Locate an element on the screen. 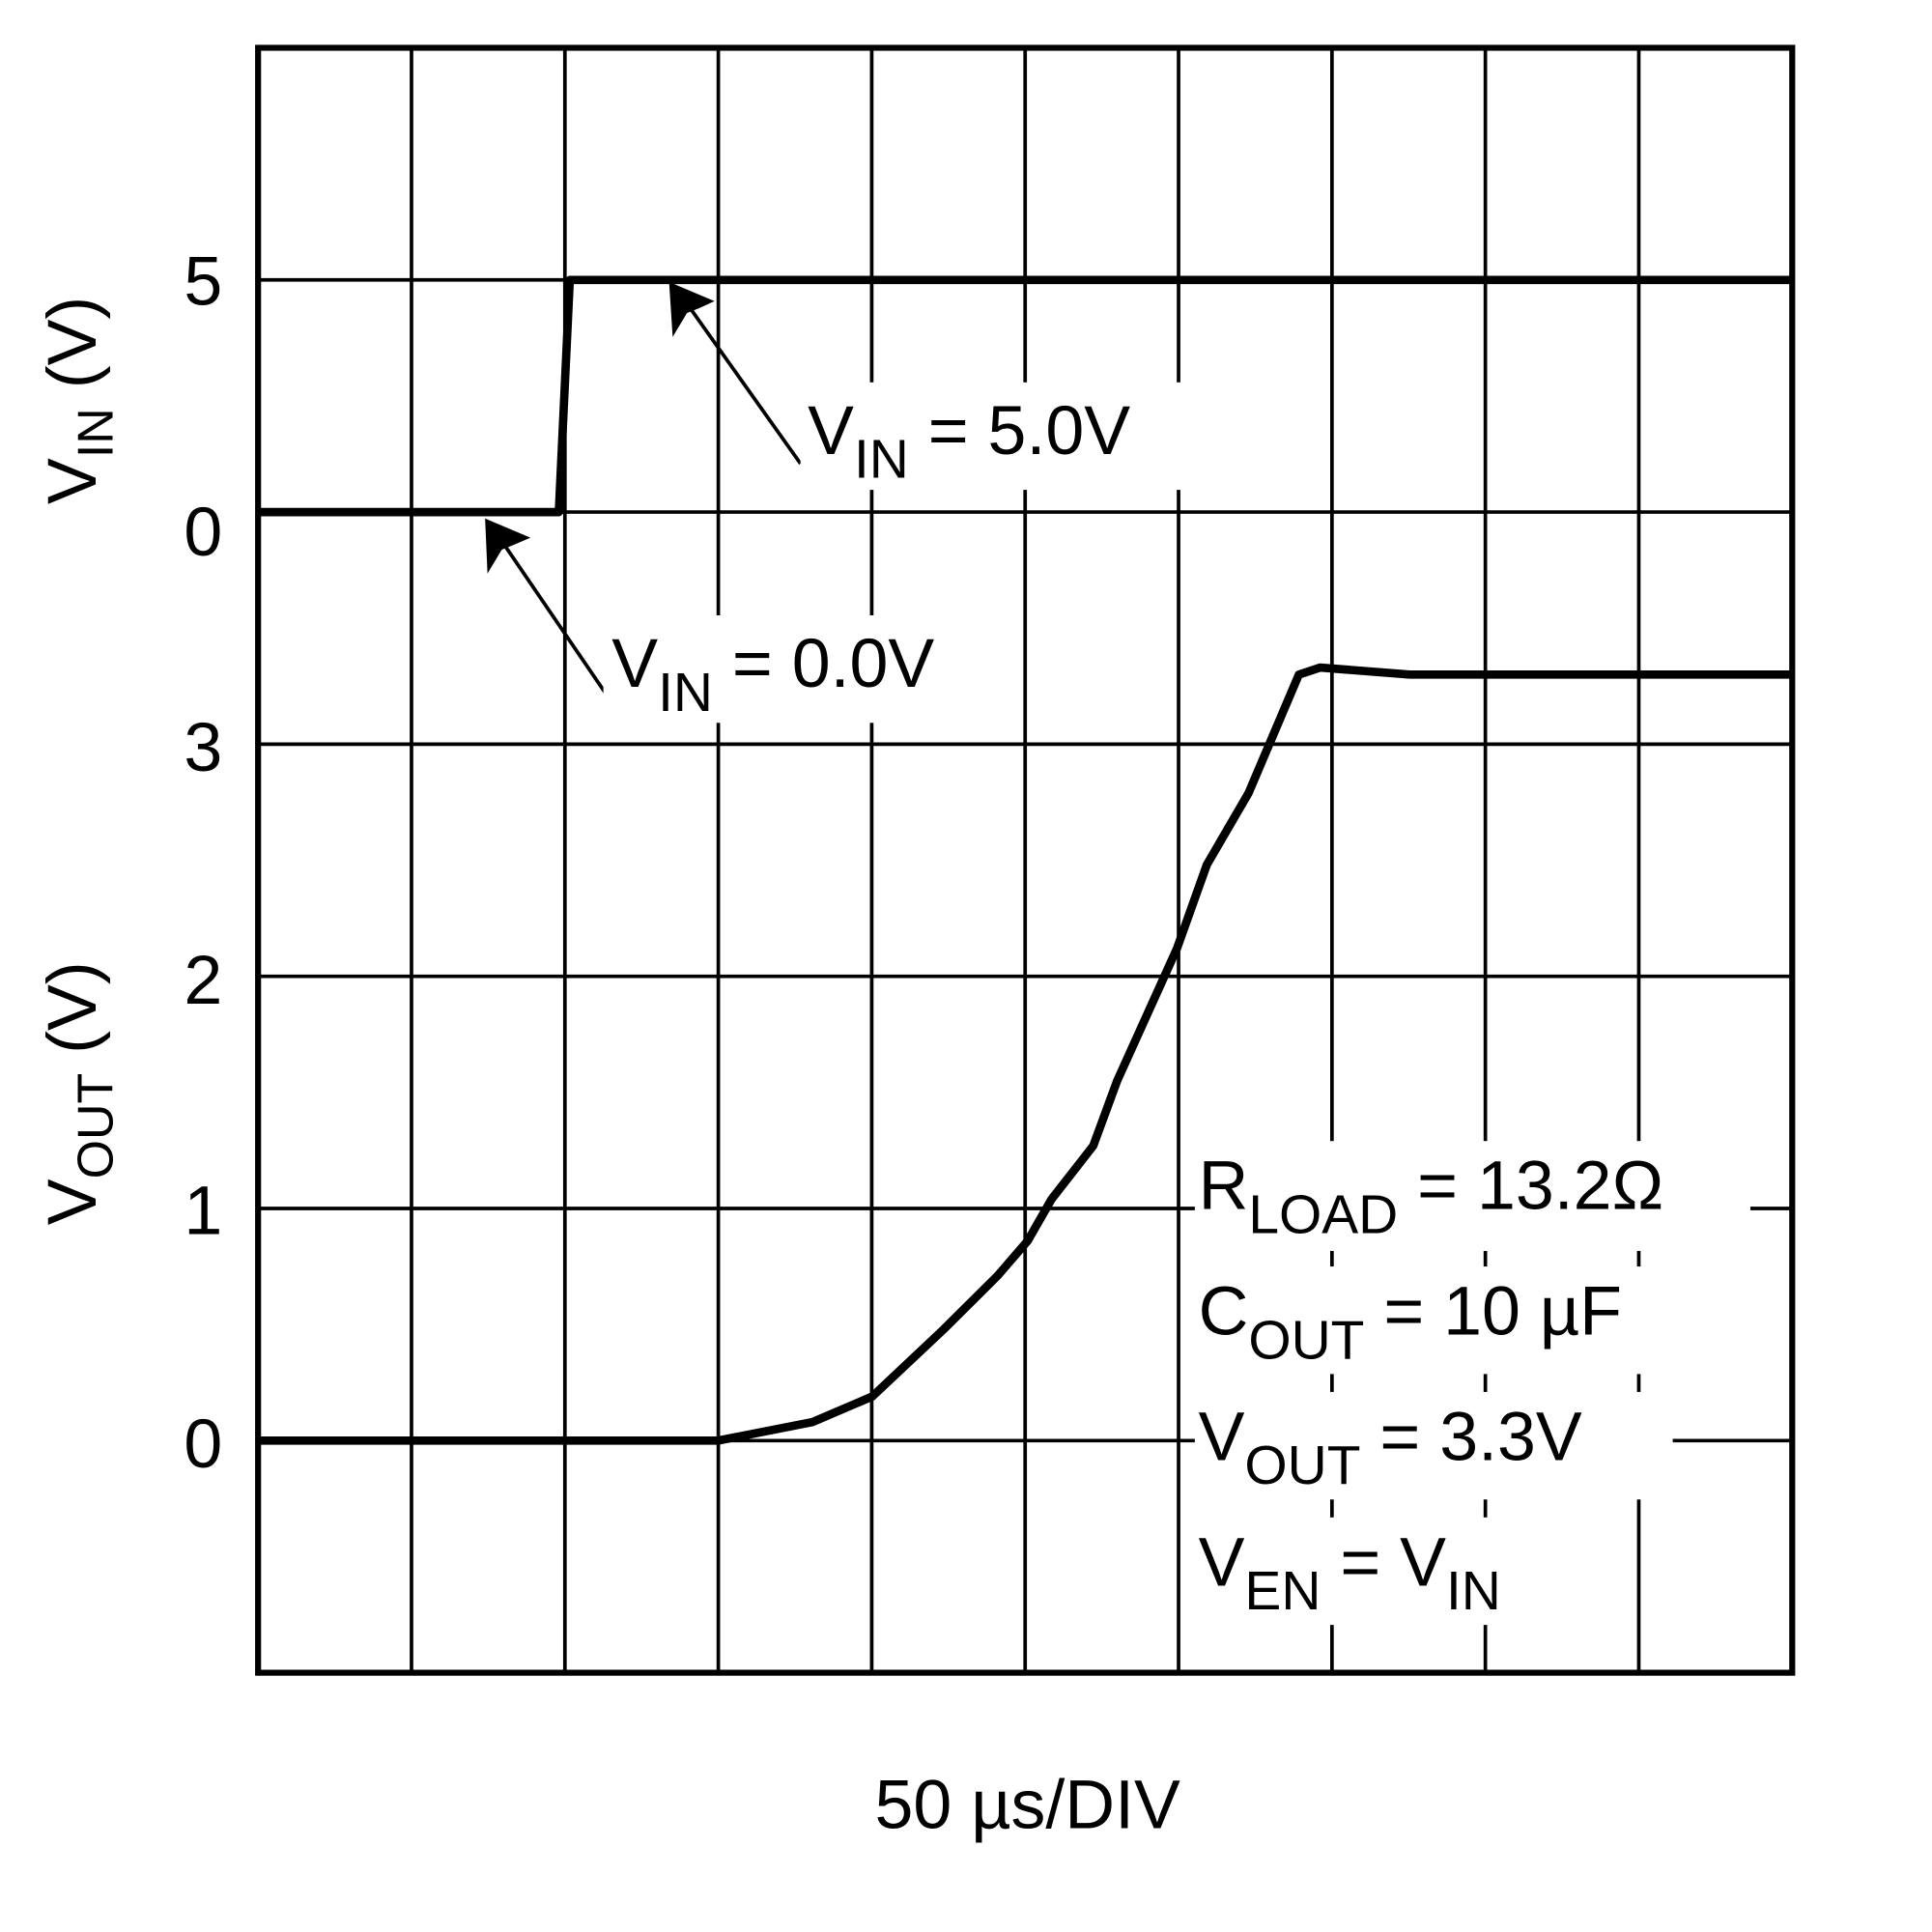  annotation-vin-high: VIN = 5.0V is located at coordinates (938, 386).